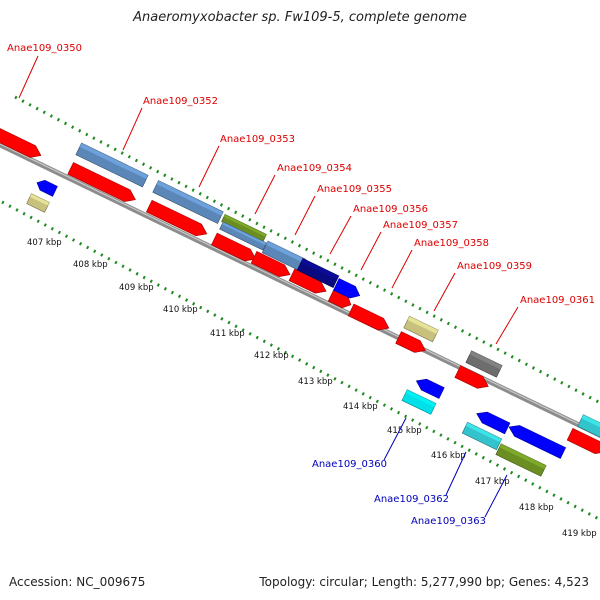  I want to click on gene-label: Anae109_0358, so click(451, 243).